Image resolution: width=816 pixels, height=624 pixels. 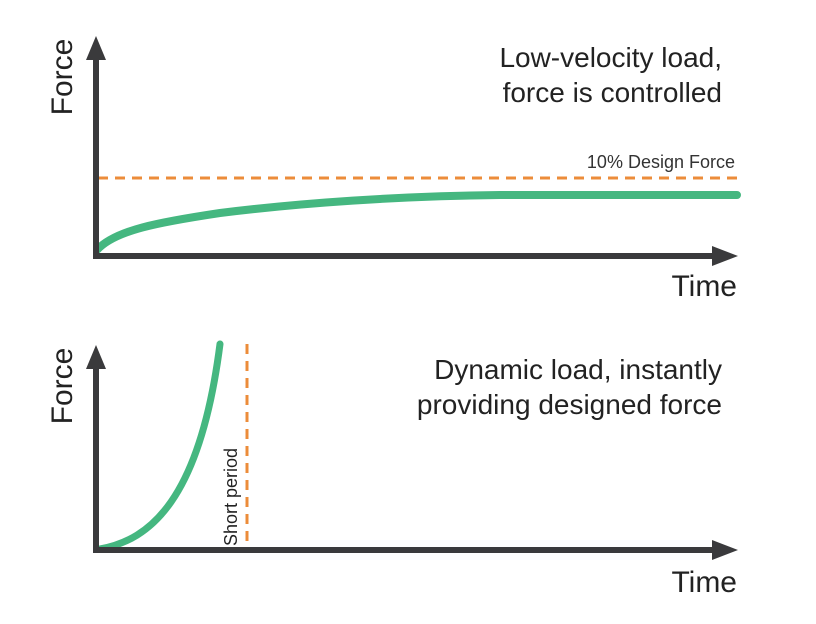 I want to click on bottom-y-axis-arrow, so click(x=96, y=357).